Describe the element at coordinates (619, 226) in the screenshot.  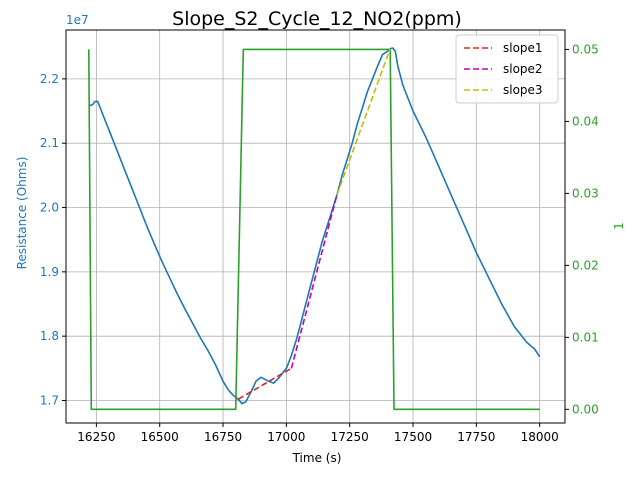
I see `y-axis-right-label: 1` at that location.